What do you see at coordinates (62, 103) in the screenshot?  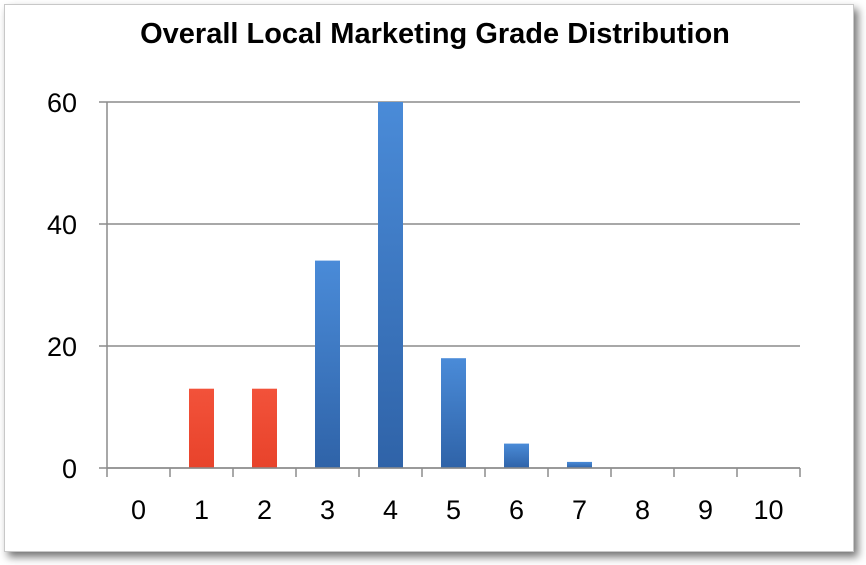 I see `y-tick-label: 60` at bounding box center [62, 103].